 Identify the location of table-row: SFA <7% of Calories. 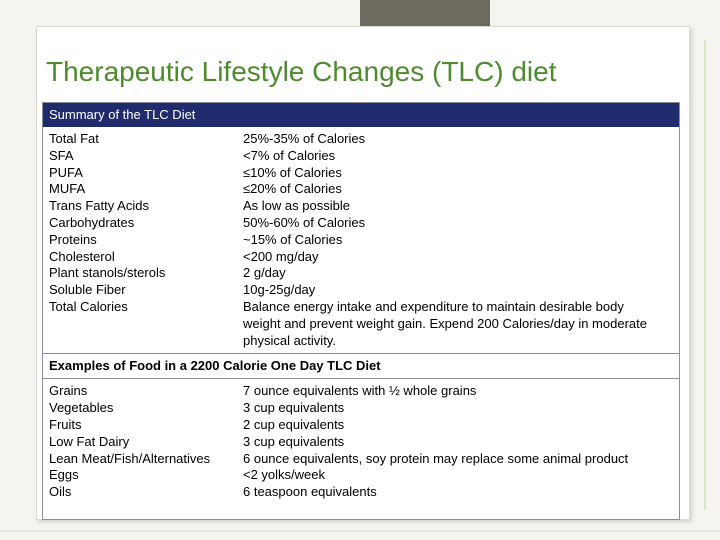
(361, 156).